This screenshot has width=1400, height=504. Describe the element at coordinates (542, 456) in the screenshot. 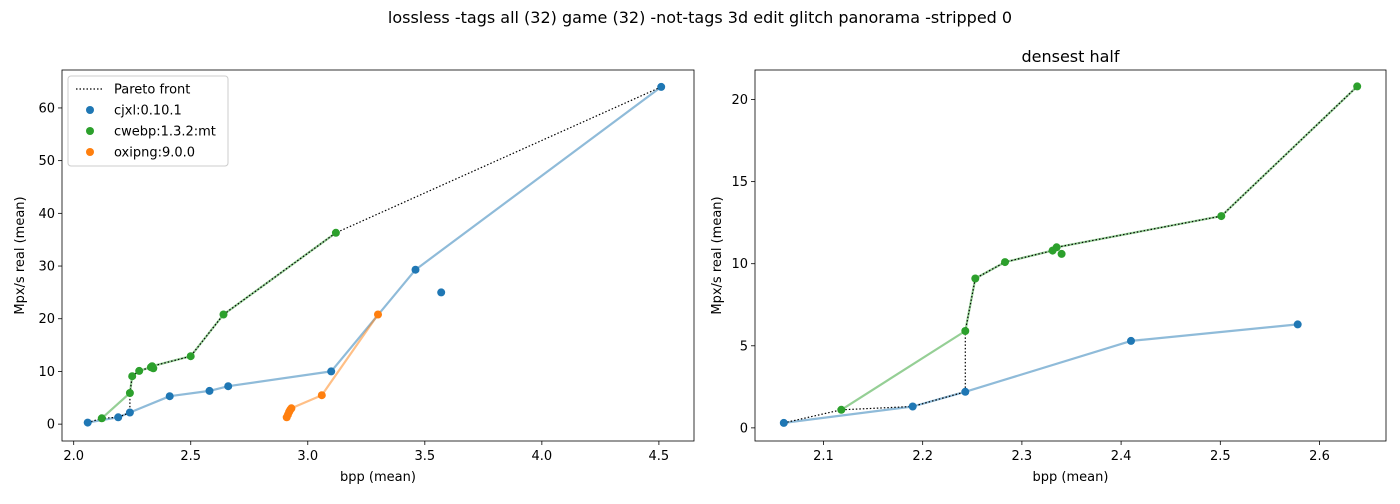

I see `x-tick-label: 4.0` at that location.